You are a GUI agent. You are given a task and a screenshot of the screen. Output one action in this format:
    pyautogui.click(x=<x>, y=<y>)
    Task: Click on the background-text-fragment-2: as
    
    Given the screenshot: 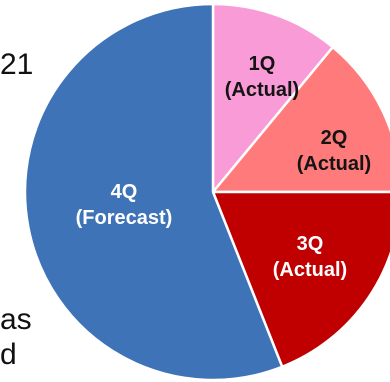 What is the action you would take?
    pyautogui.click(x=16, y=319)
    